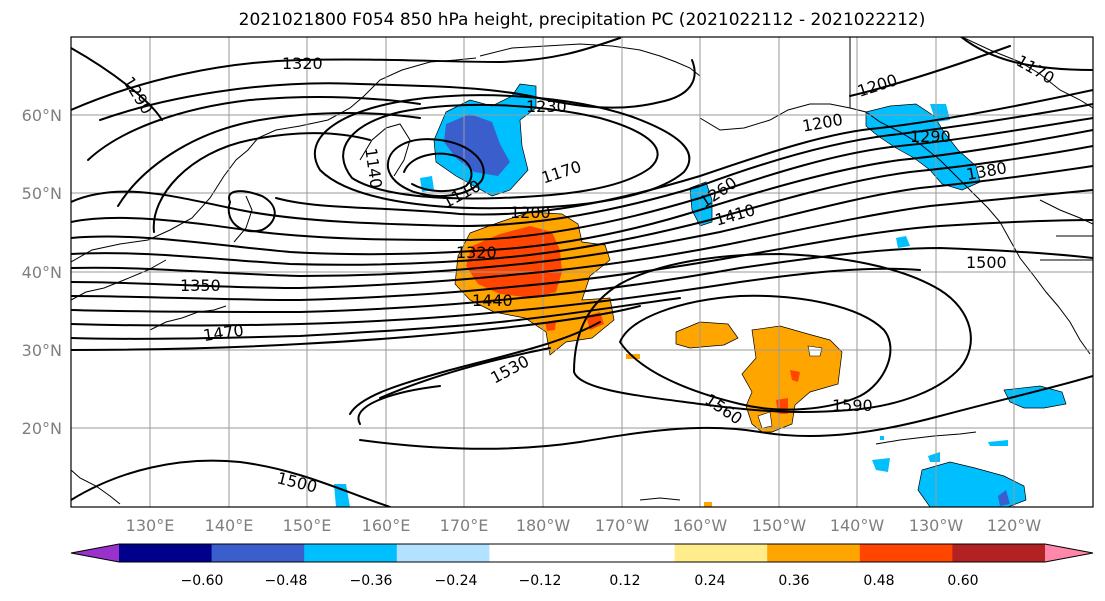  Describe the element at coordinates (543, 525) in the screenshot. I see `lon-label: 180°W` at that location.